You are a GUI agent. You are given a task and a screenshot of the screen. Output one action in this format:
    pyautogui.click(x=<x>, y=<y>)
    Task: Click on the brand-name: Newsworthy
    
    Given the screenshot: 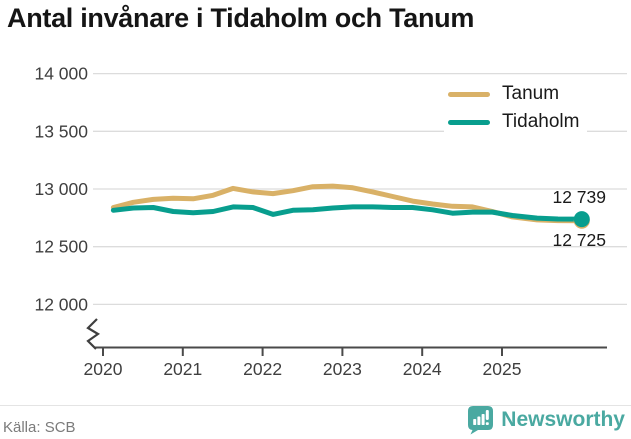 What is the action you would take?
    pyautogui.click(x=563, y=419)
    